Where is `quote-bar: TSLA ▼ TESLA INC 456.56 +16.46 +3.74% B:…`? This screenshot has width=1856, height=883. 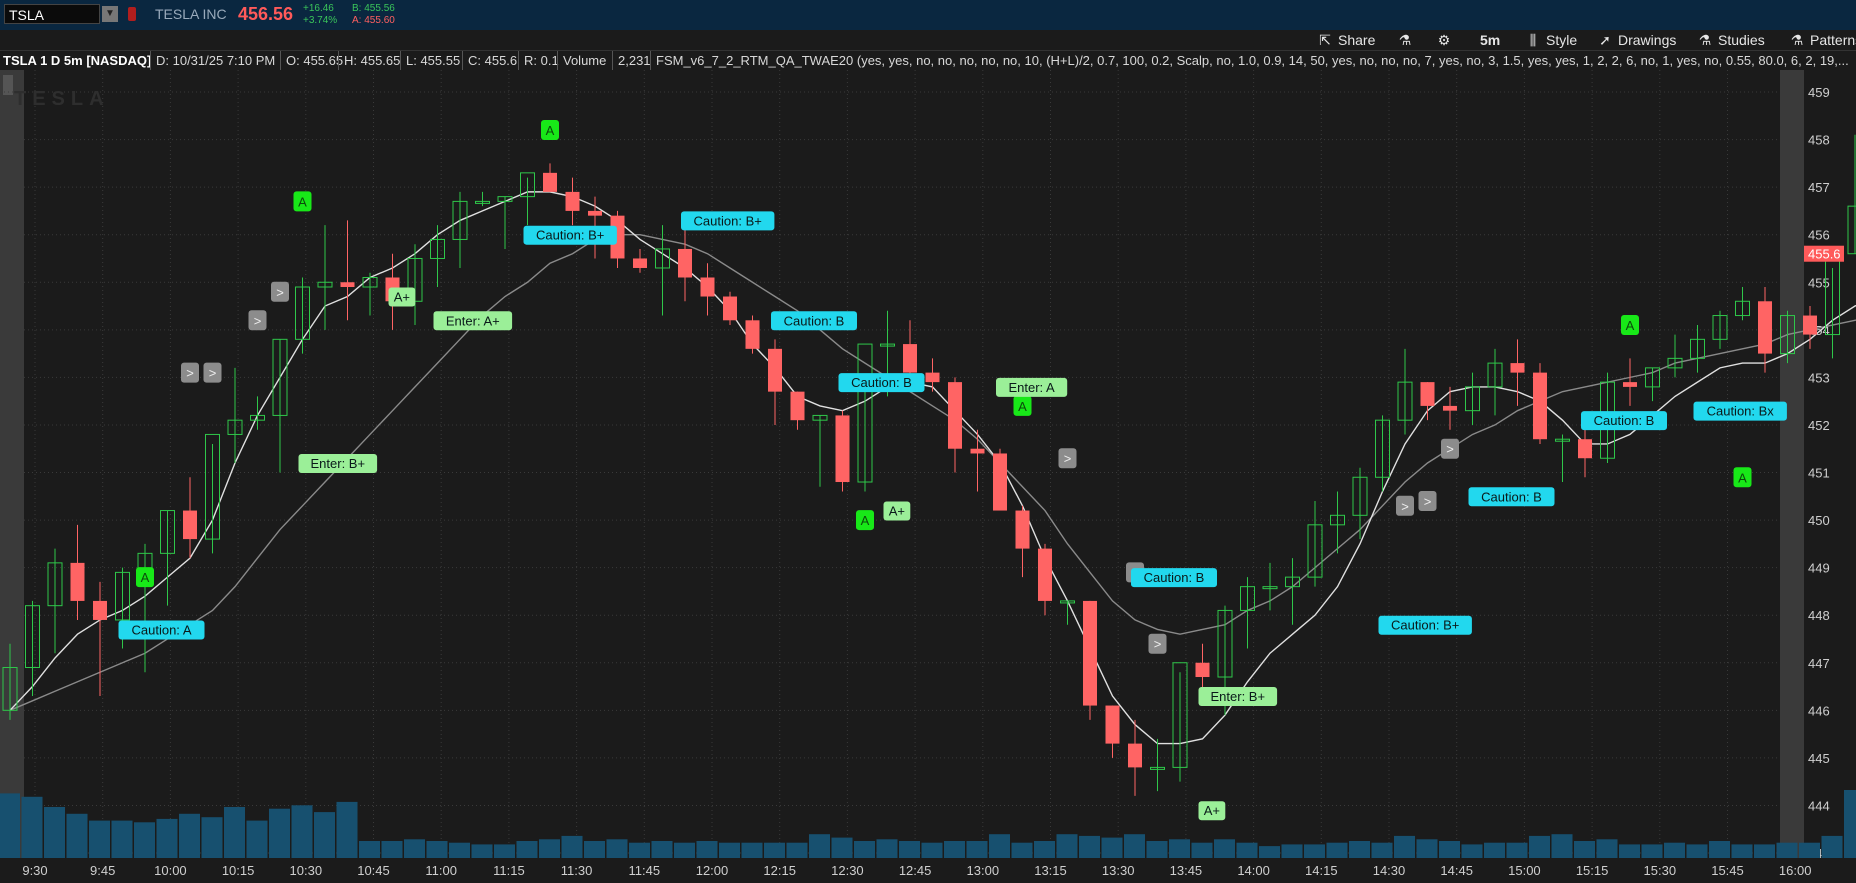 quote-bar: TSLA ▼ TESLA INC 456.56 +16.46 +3.74% B:… is located at coordinates (928, 15).